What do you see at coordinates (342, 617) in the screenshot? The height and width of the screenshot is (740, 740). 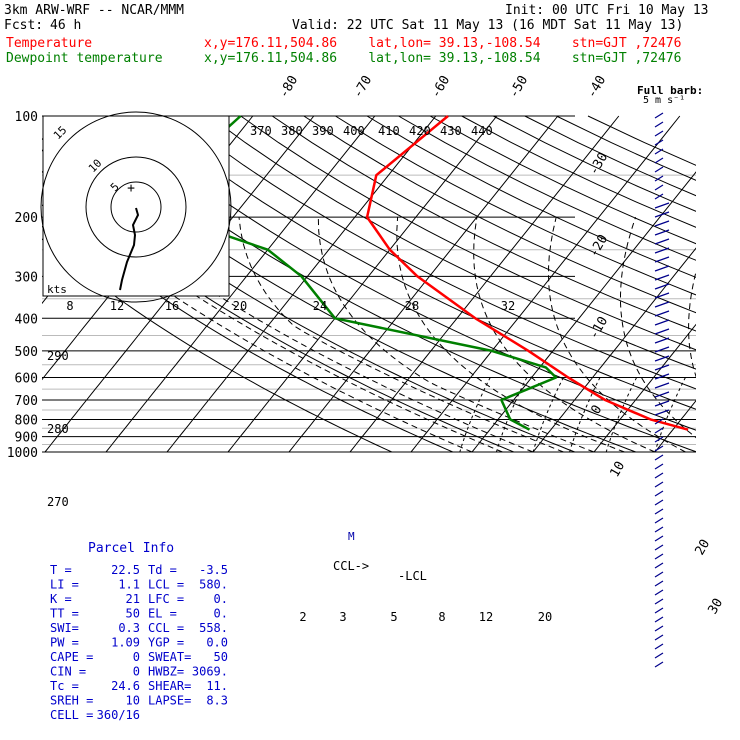 I see `mixing-ratio-label: 3` at bounding box center [342, 617].